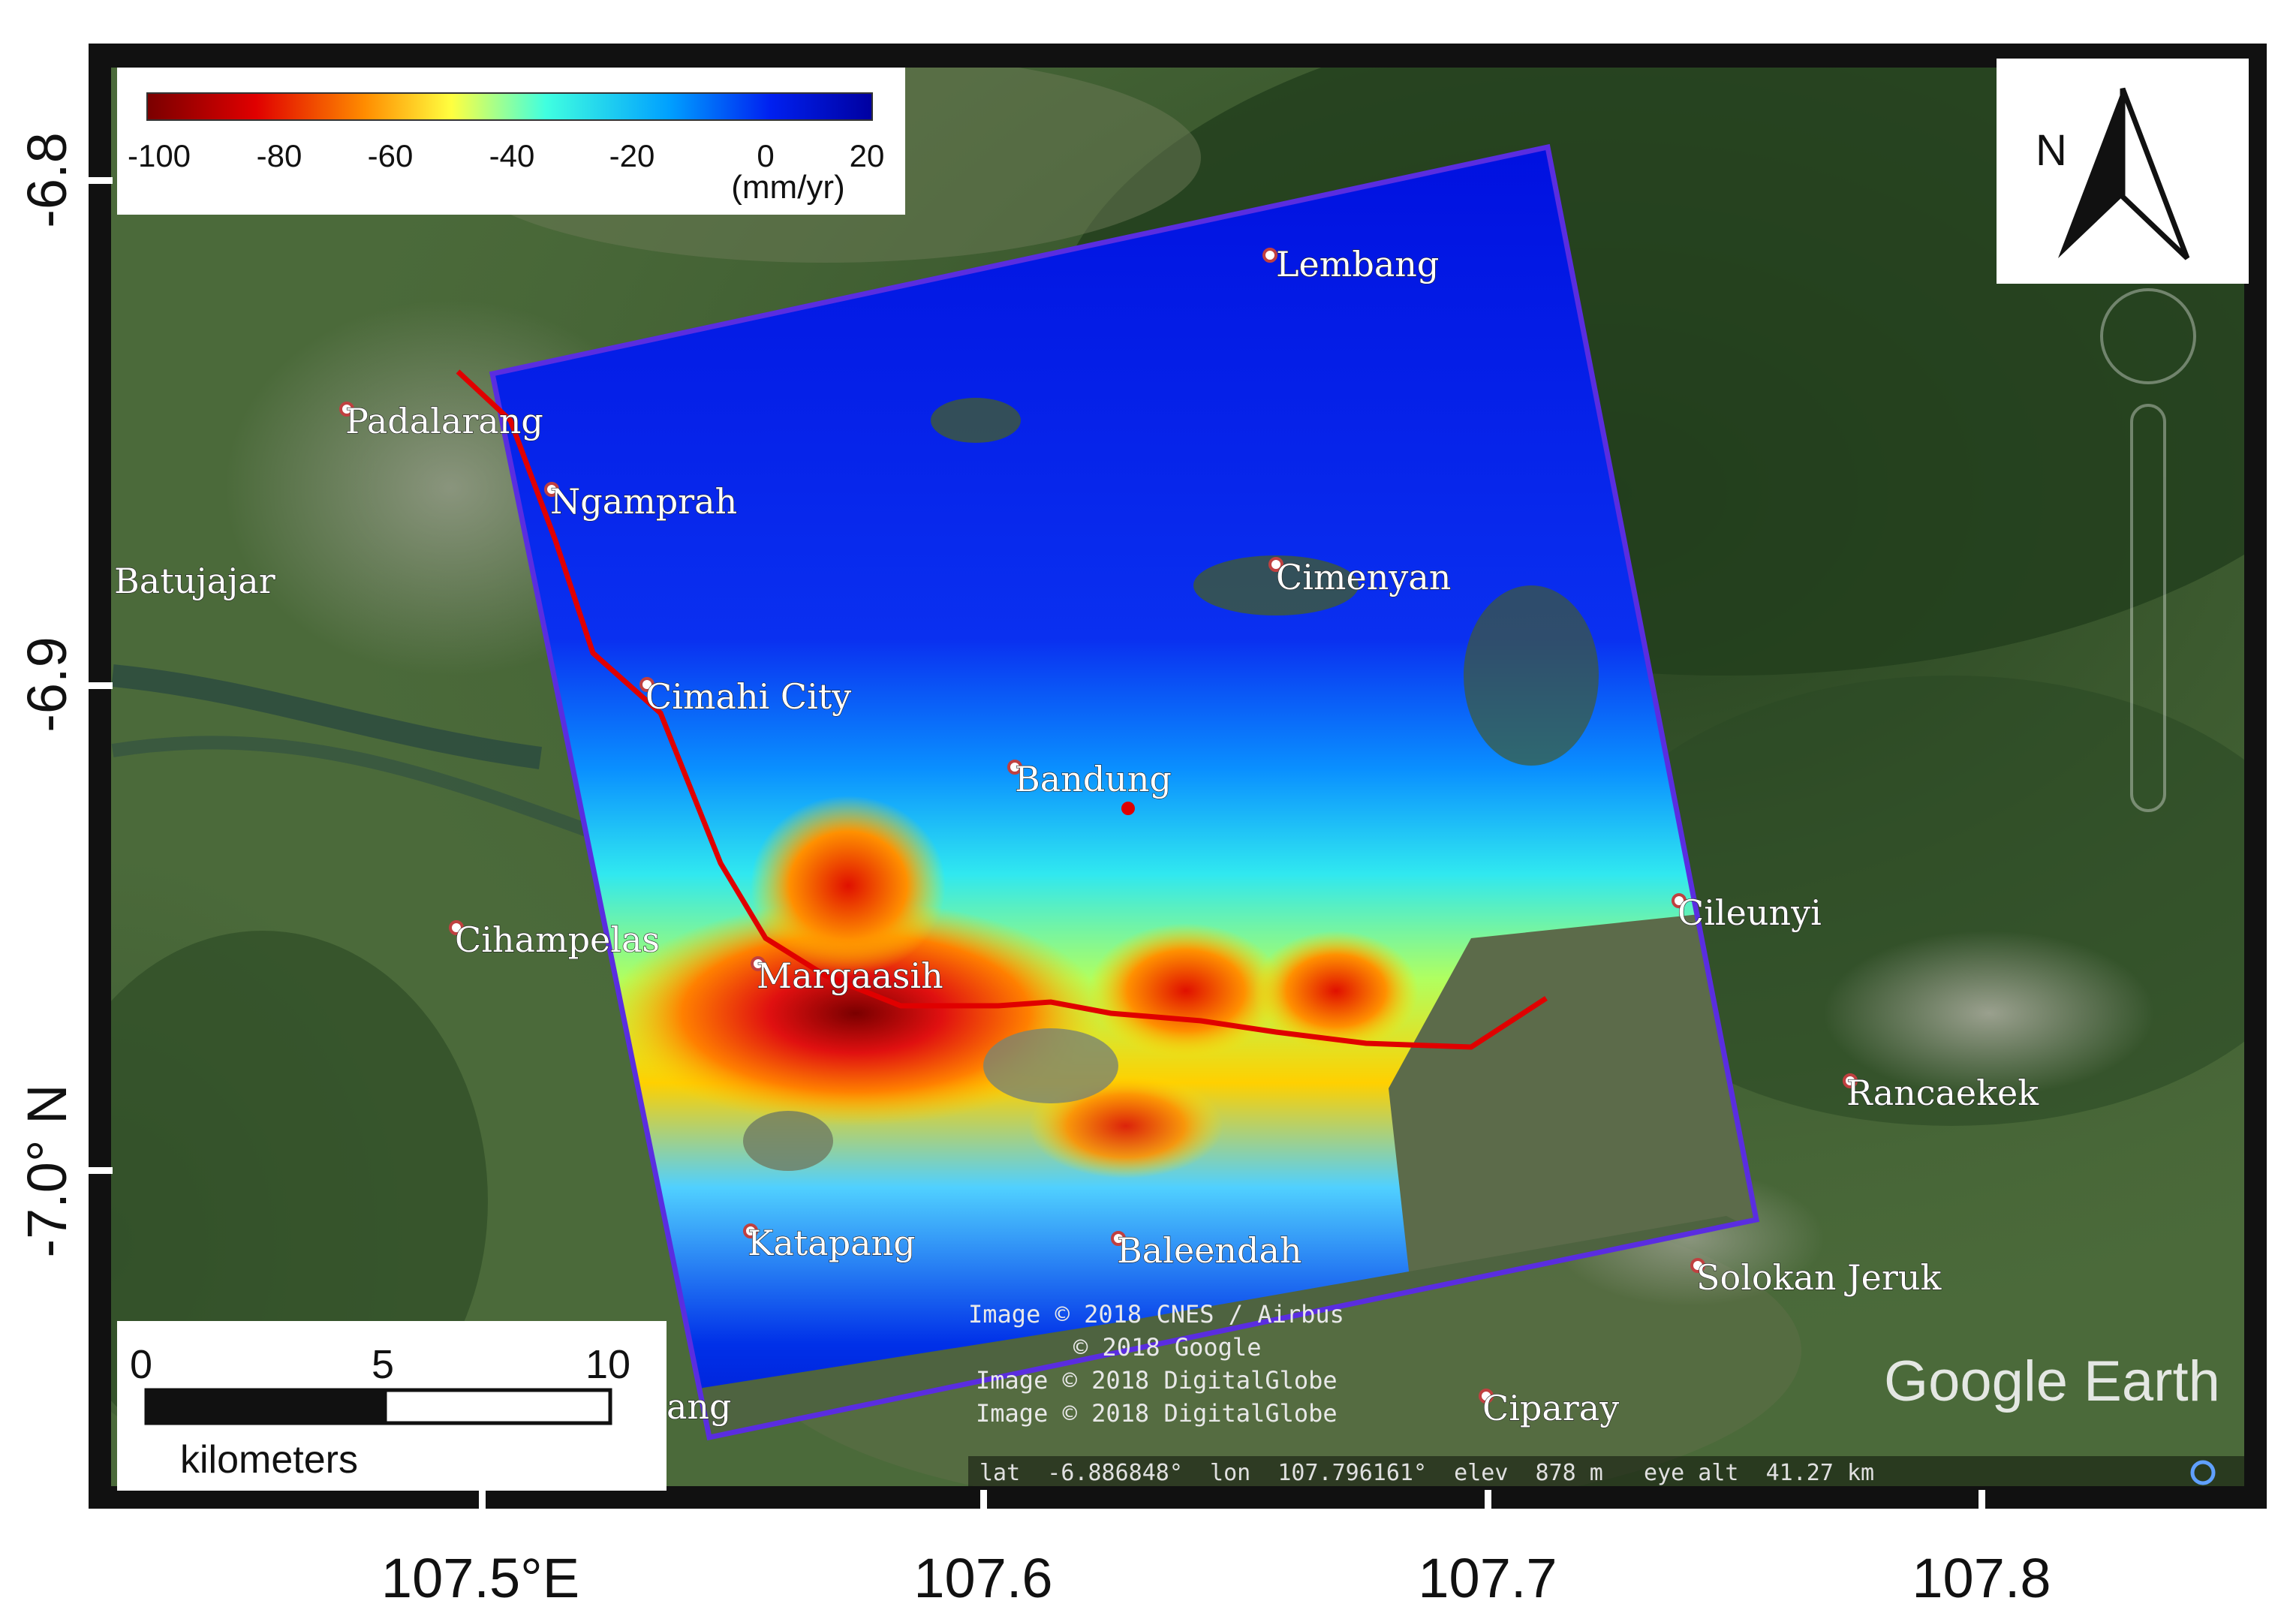  I want to click on town-label: Cileunyi, so click(1750, 913).